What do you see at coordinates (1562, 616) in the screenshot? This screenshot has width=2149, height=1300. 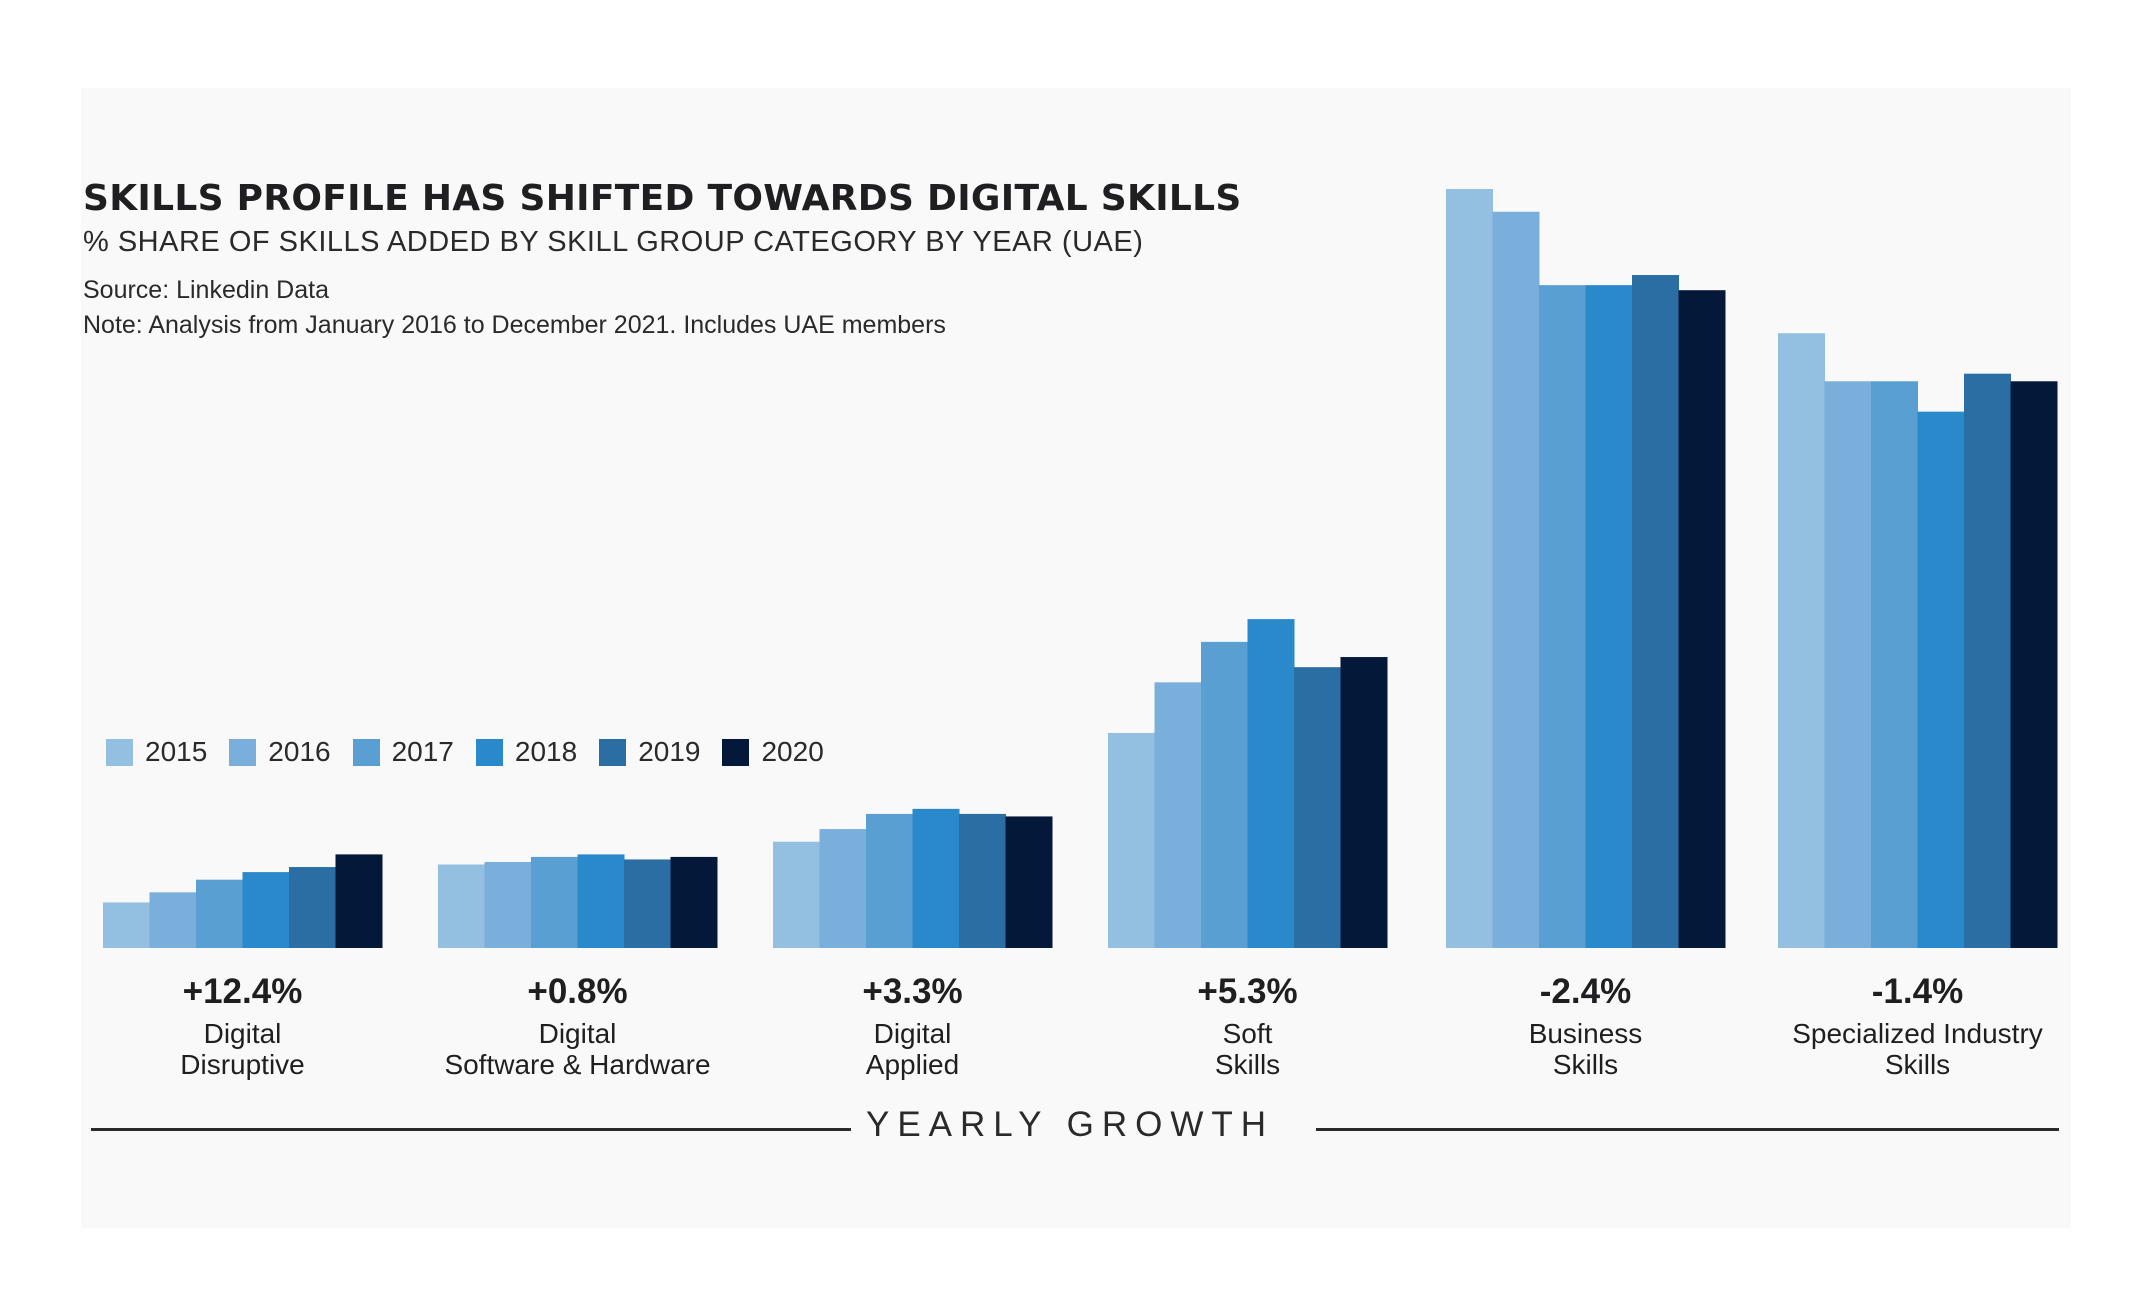 I see `bar-2017-cat4` at bounding box center [1562, 616].